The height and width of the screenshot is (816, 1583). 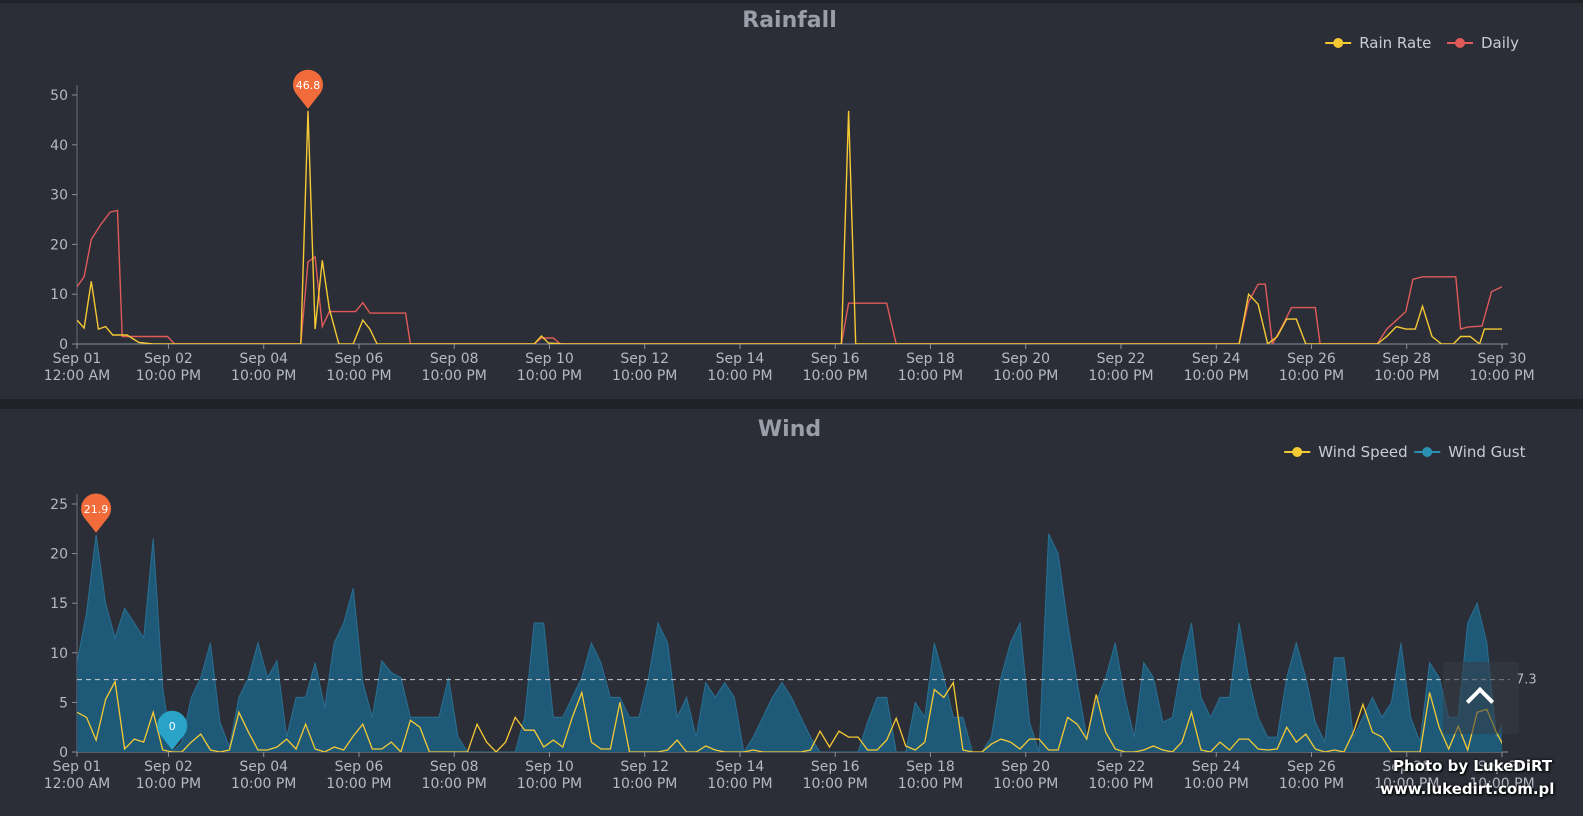 What do you see at coordinates (740, 767) in the screenshot?
I see `x-tick-label: Sep 14` at bounding box center [740, 767].